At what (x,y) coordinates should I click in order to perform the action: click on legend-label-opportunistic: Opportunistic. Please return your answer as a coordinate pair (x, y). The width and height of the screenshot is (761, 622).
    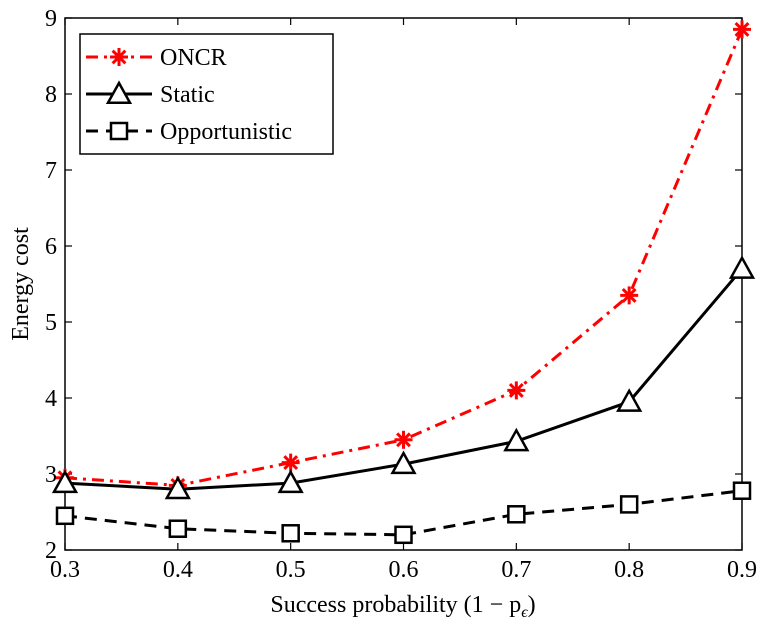
    Looking at the image, I should click on (226, 132).